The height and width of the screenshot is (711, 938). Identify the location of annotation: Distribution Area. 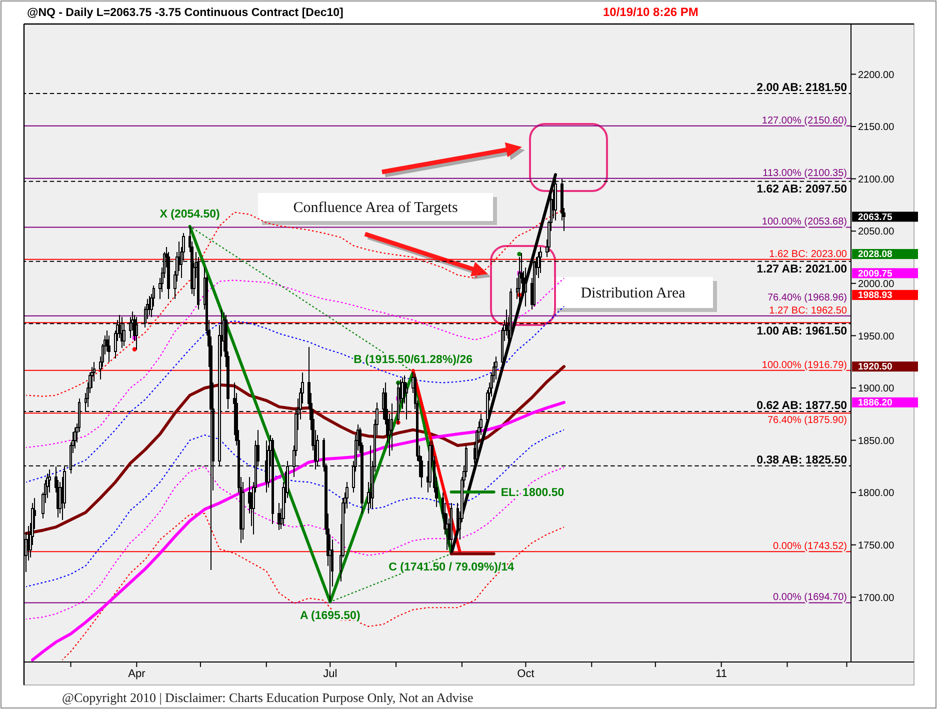
(633, 294).